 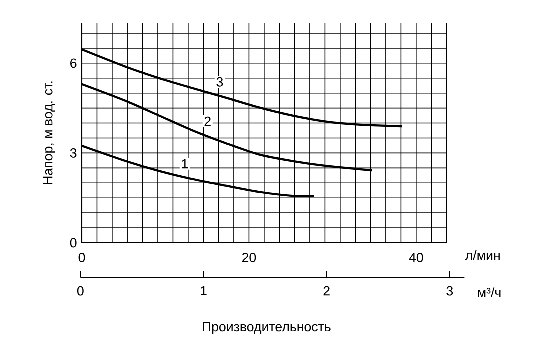 What do you see at coordinates (73, 243) in the screenshot?
I see `y-tick-label: 0` at bounding box center [73, 243].